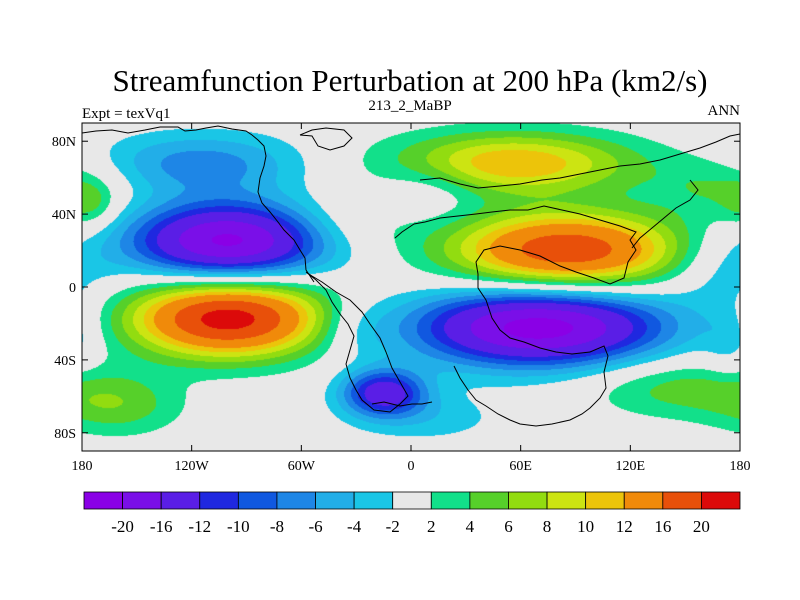 The height and width of the screenshot is (600, 800). I want to click on coastline-antarctic-peninsula, so click(402, 404).